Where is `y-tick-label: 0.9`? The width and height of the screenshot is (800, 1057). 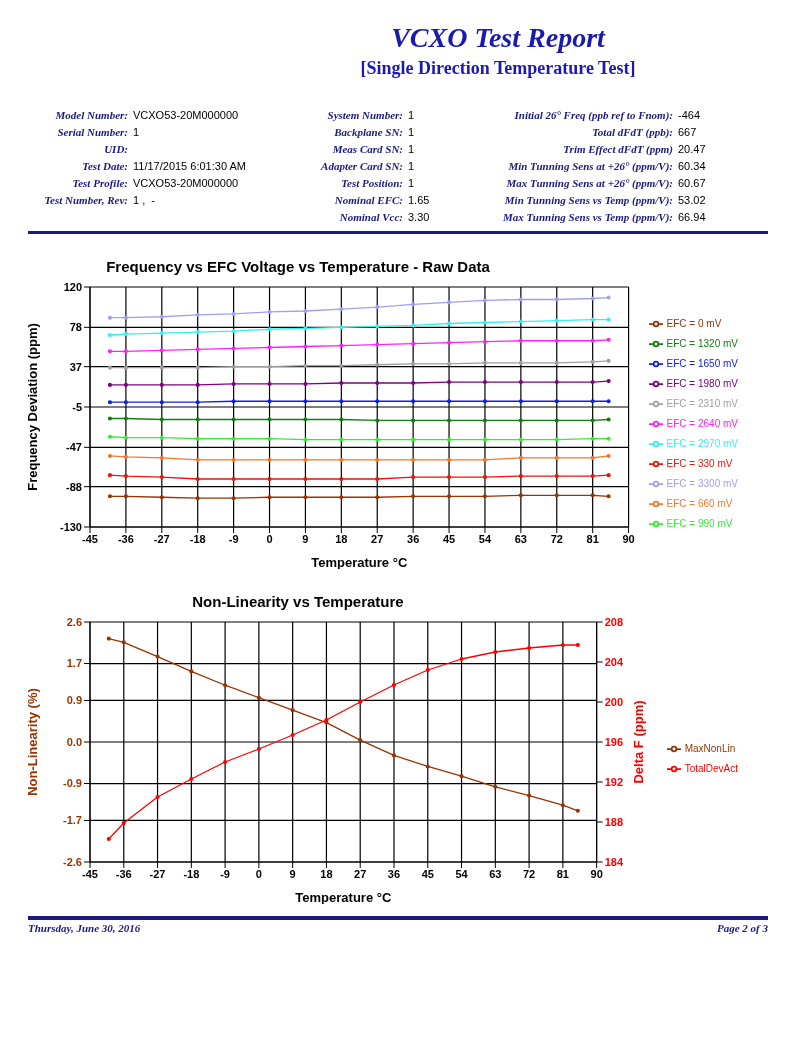 y-tick-label: 0.9 is located at coordinates (74, 700).